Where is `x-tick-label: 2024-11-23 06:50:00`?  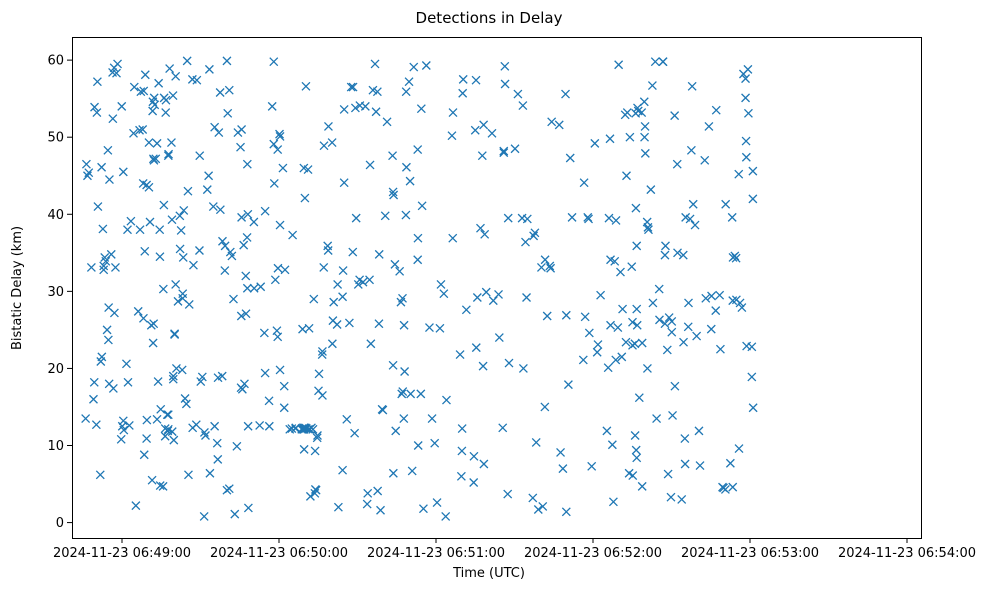 x-tick-label: 2024-11-23 06:50:00 is located at coordinates (279, 553).